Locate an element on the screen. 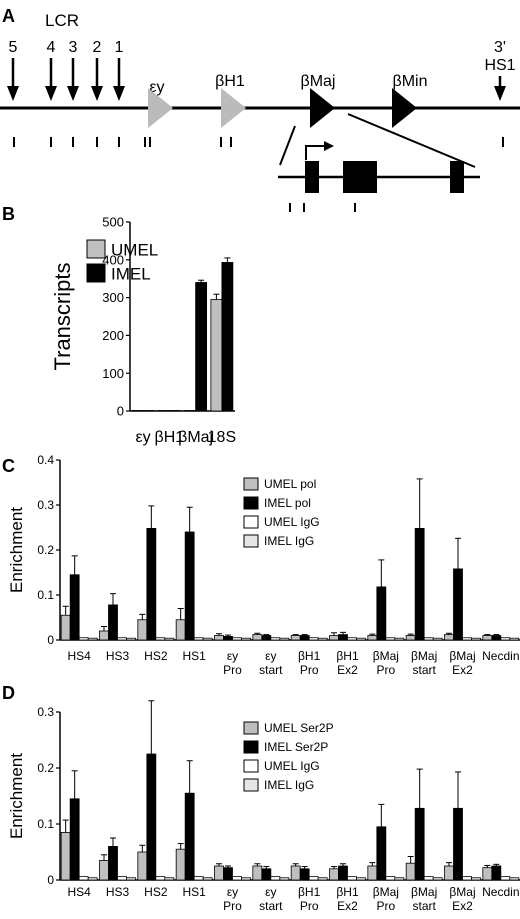 The width and height of the screenshot is (520, 919). category-label: 18S is located at coordinates (222, 437).